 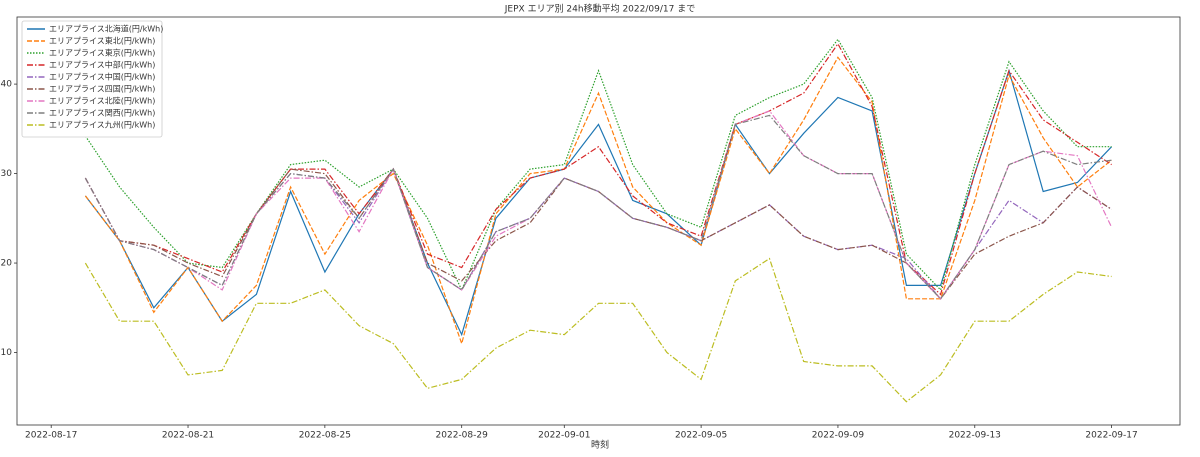 I want to click on legend-box, so click(x=92, y=79).